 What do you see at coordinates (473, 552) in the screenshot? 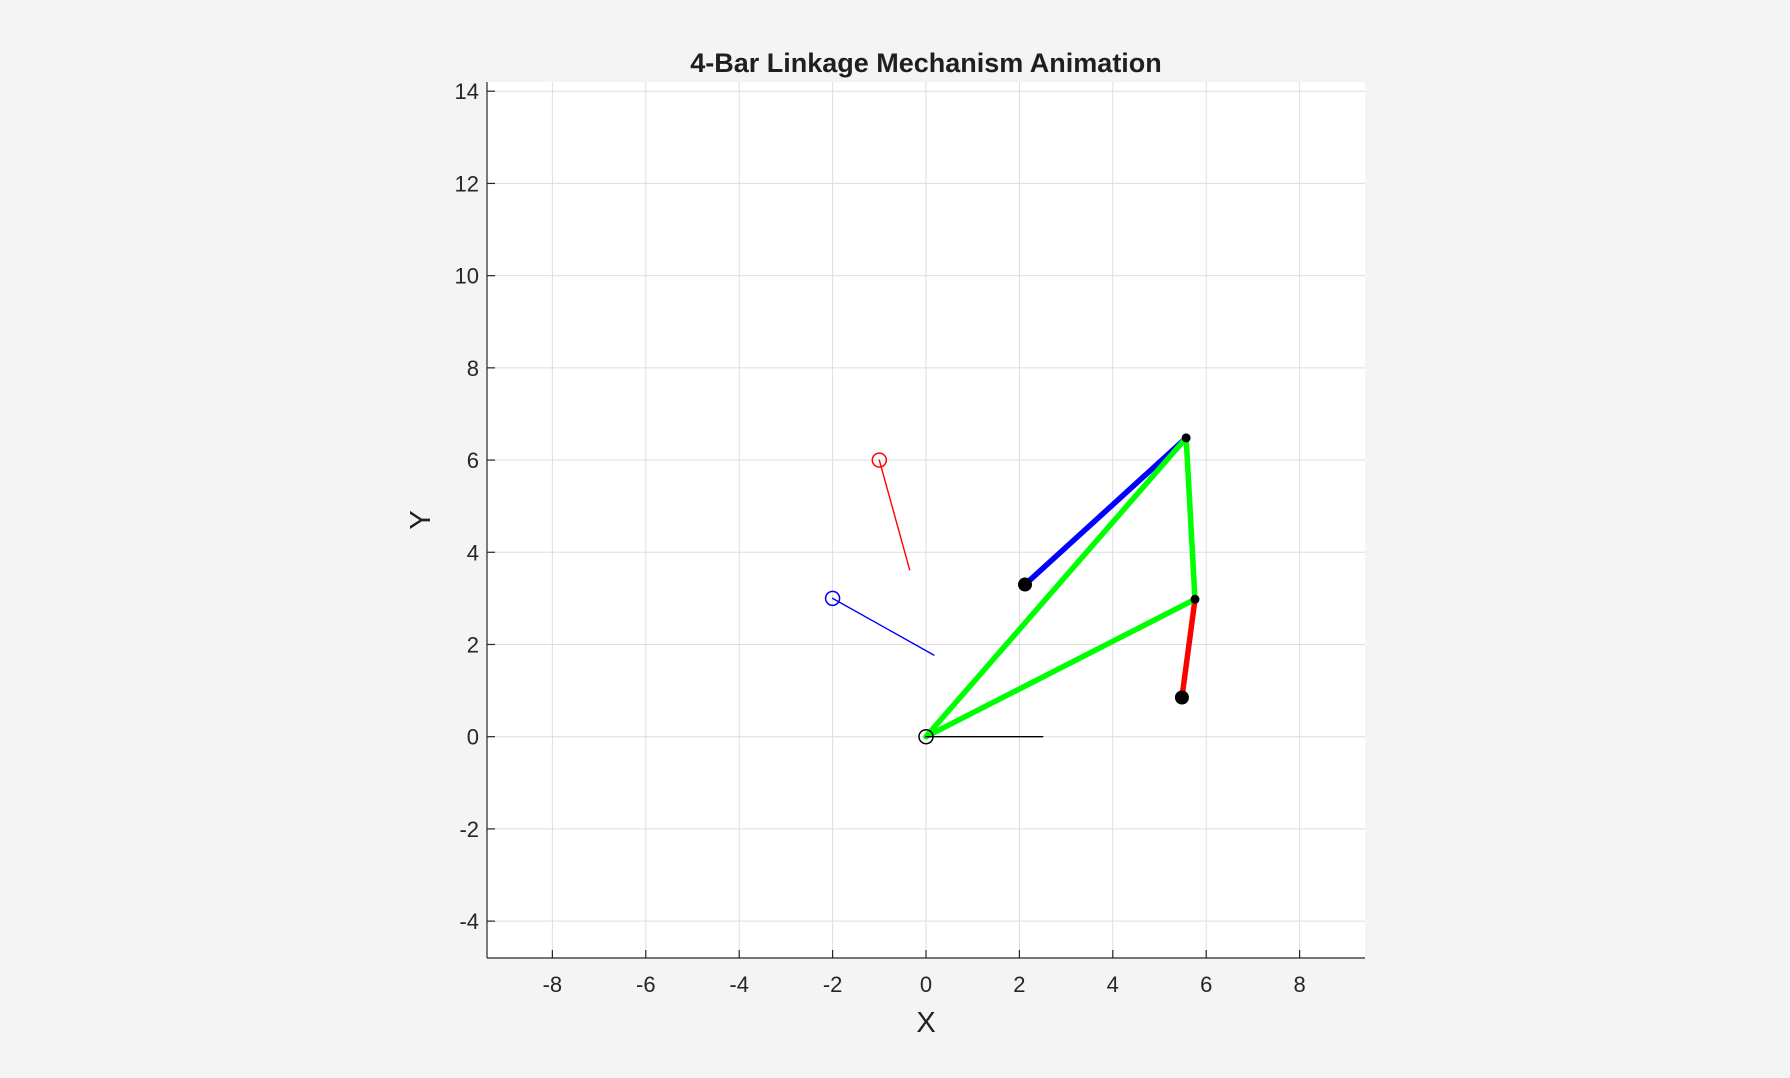
I see `y-tick-label: 4` at bounding box center [473, 552].